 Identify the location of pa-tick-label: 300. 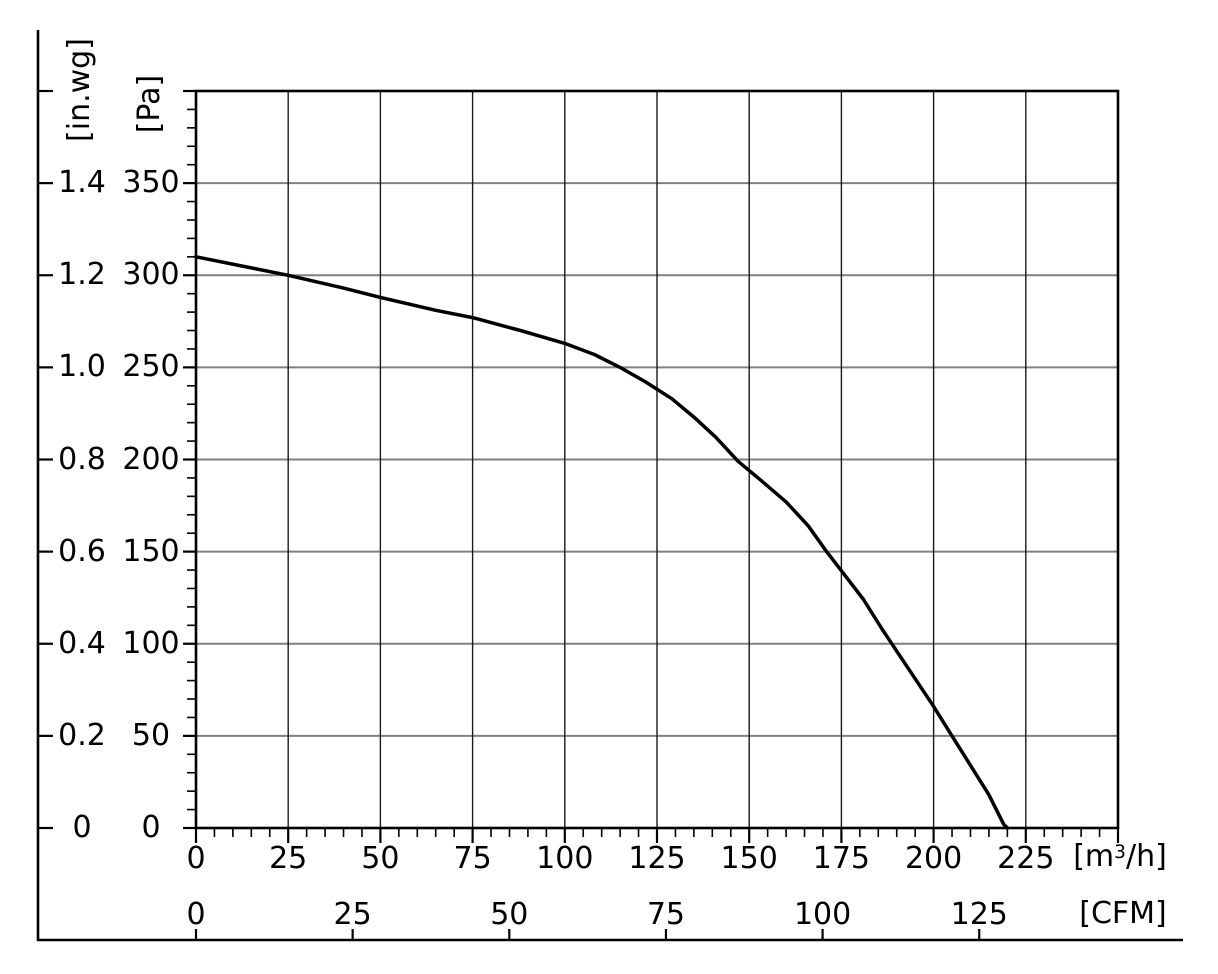
(151, 275).